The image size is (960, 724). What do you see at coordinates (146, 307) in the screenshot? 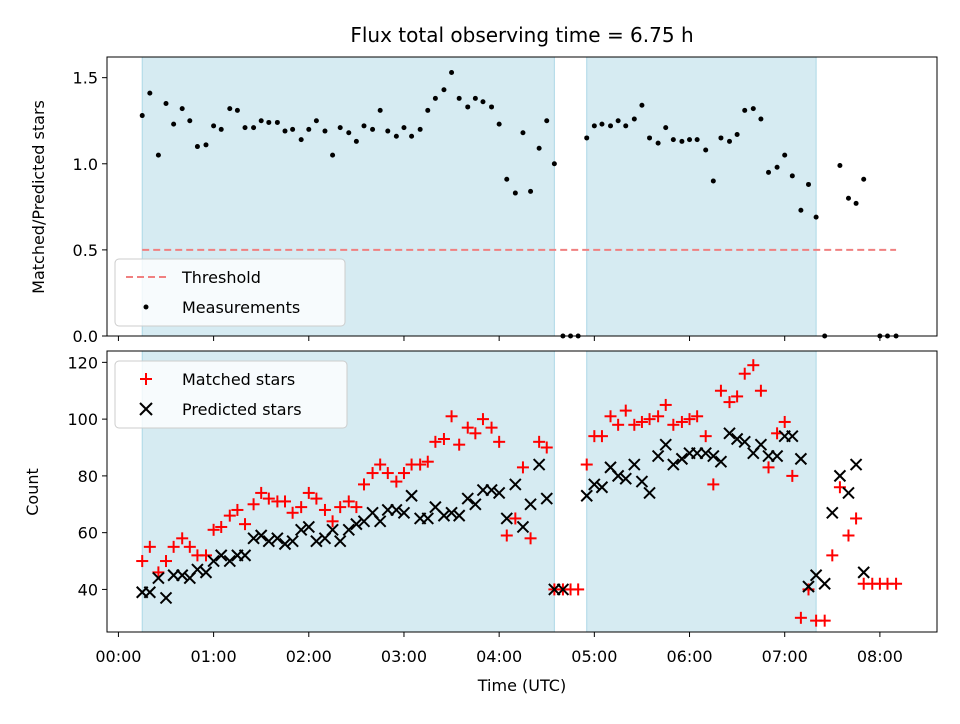
I see `legend-measurements-swatch` at bounding box center [146, 307].